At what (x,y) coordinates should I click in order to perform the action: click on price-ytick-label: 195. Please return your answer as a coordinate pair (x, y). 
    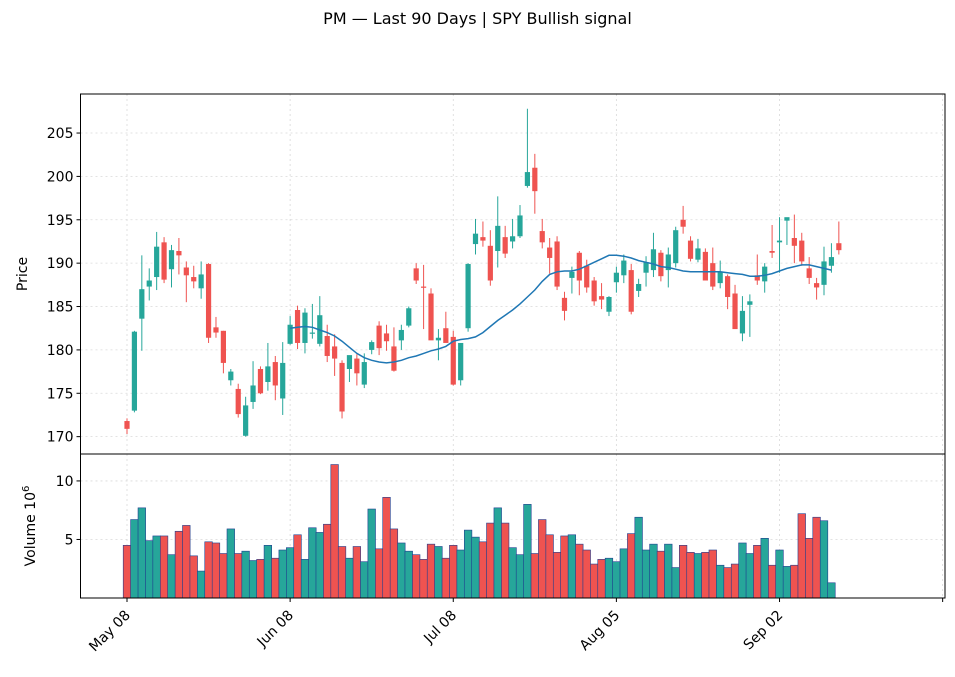
    Looking at the image, I should click on (60, 221).